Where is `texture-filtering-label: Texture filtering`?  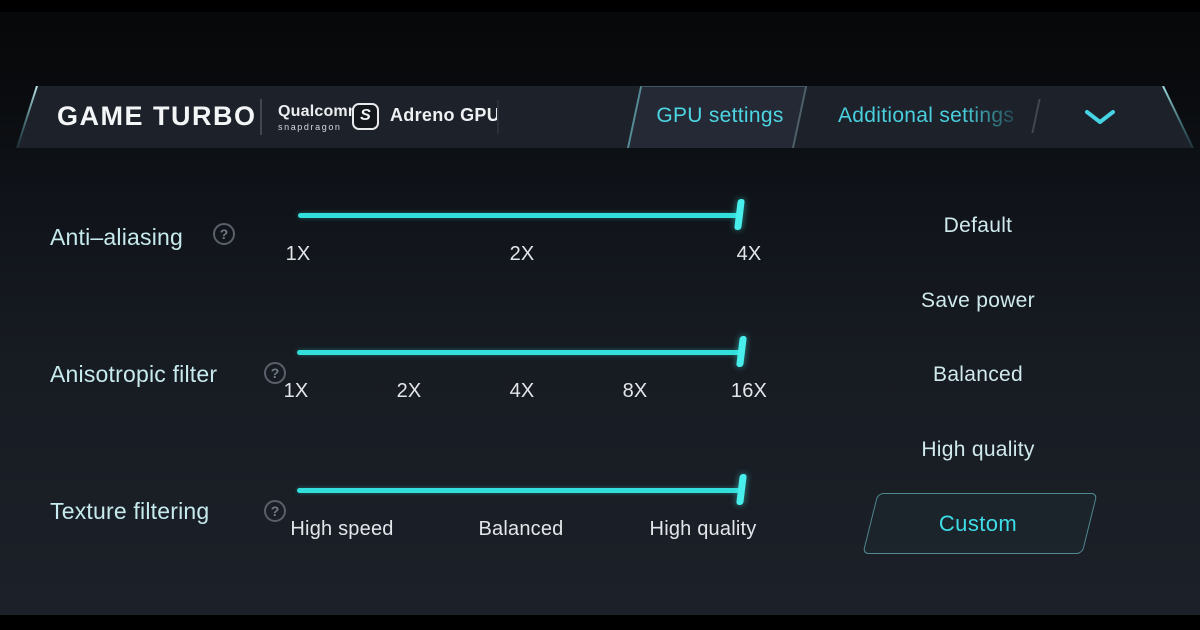
texture-filtering-label: Texture filtering is located at coordinates (130, 511).